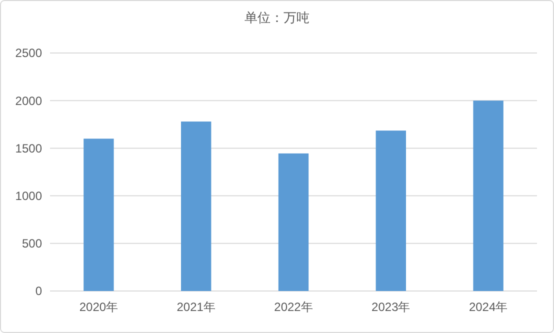 Image resolution: width=554 pixels, height=333 pixels. What do you see at coordinates (293, 307) in the screenshot?
I see `x-tick-label: 2022年` at bounding box center [293, 307].